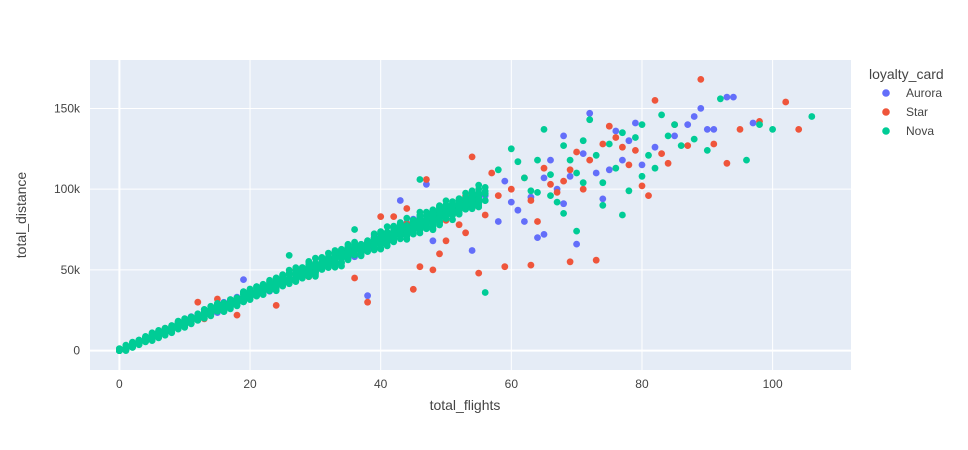 The height and width of the screenshot is (450, 968). Describe the element at coordinates (67, 189) in the screenshot. I see `y-tick-label: 100k` at that location.